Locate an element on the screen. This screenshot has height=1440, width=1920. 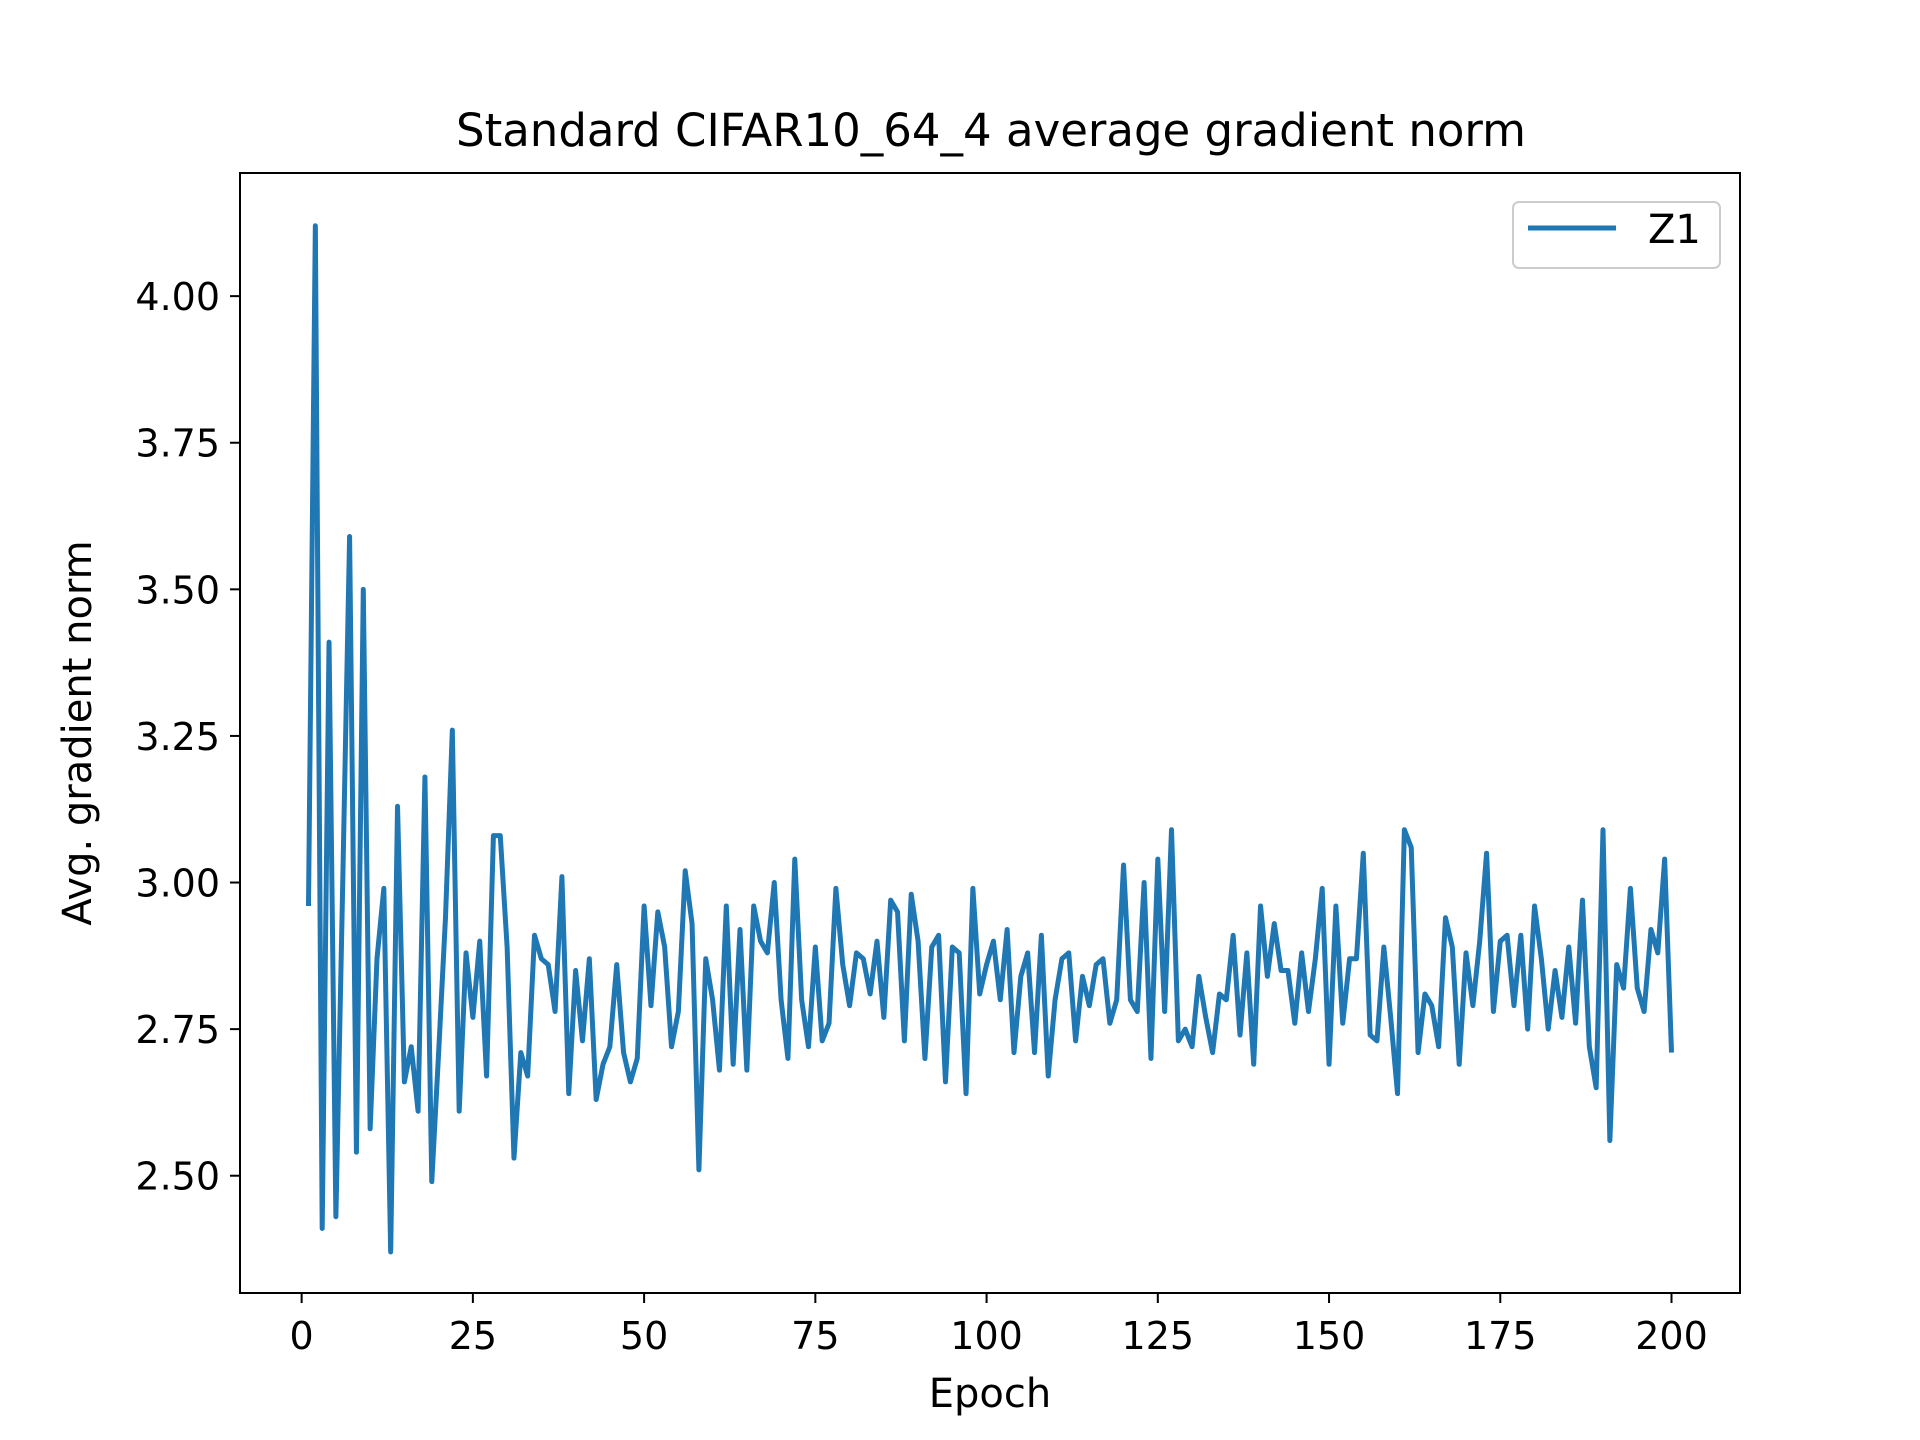
x-tick-label: 100 is located at coordinates (986, 1336).